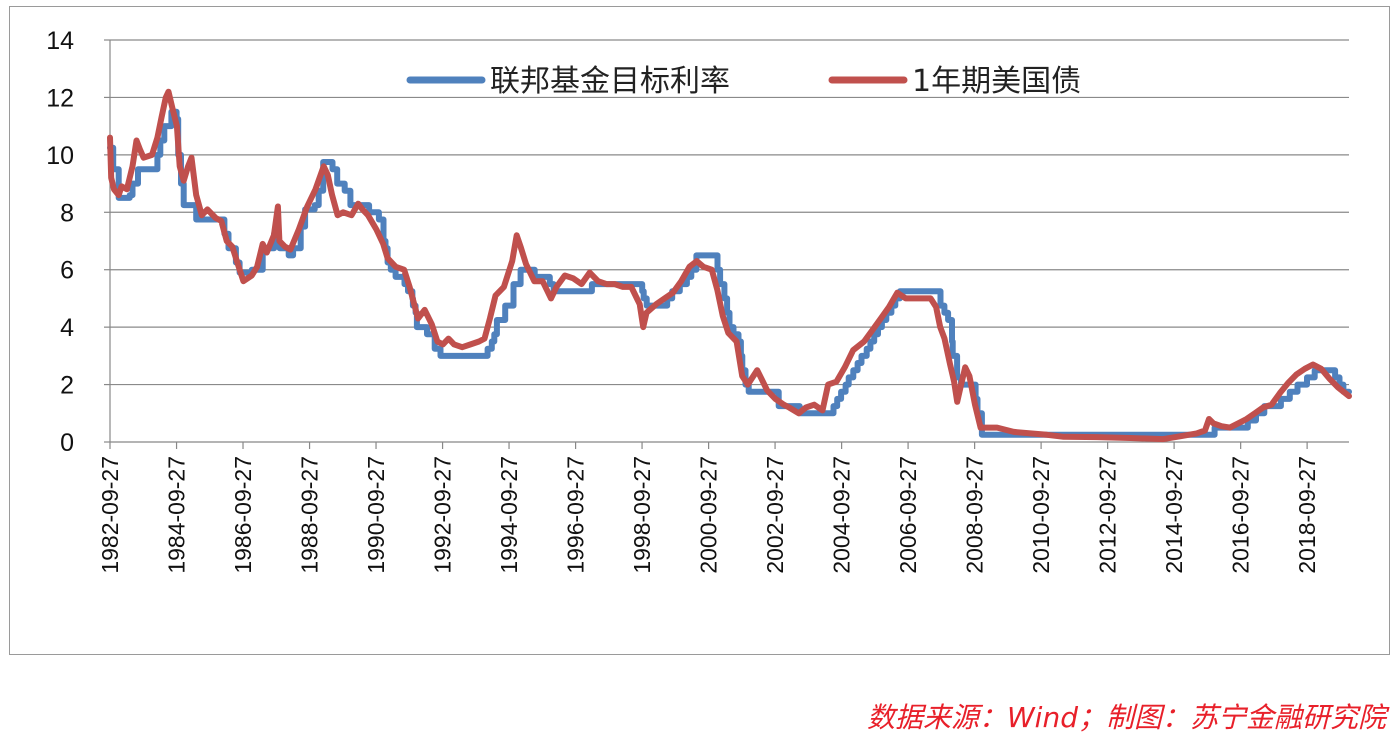  Describe the element at coordinates (1174, 515) in the screenshot. I see `x-tick-label: 2014-09-27` at that location.